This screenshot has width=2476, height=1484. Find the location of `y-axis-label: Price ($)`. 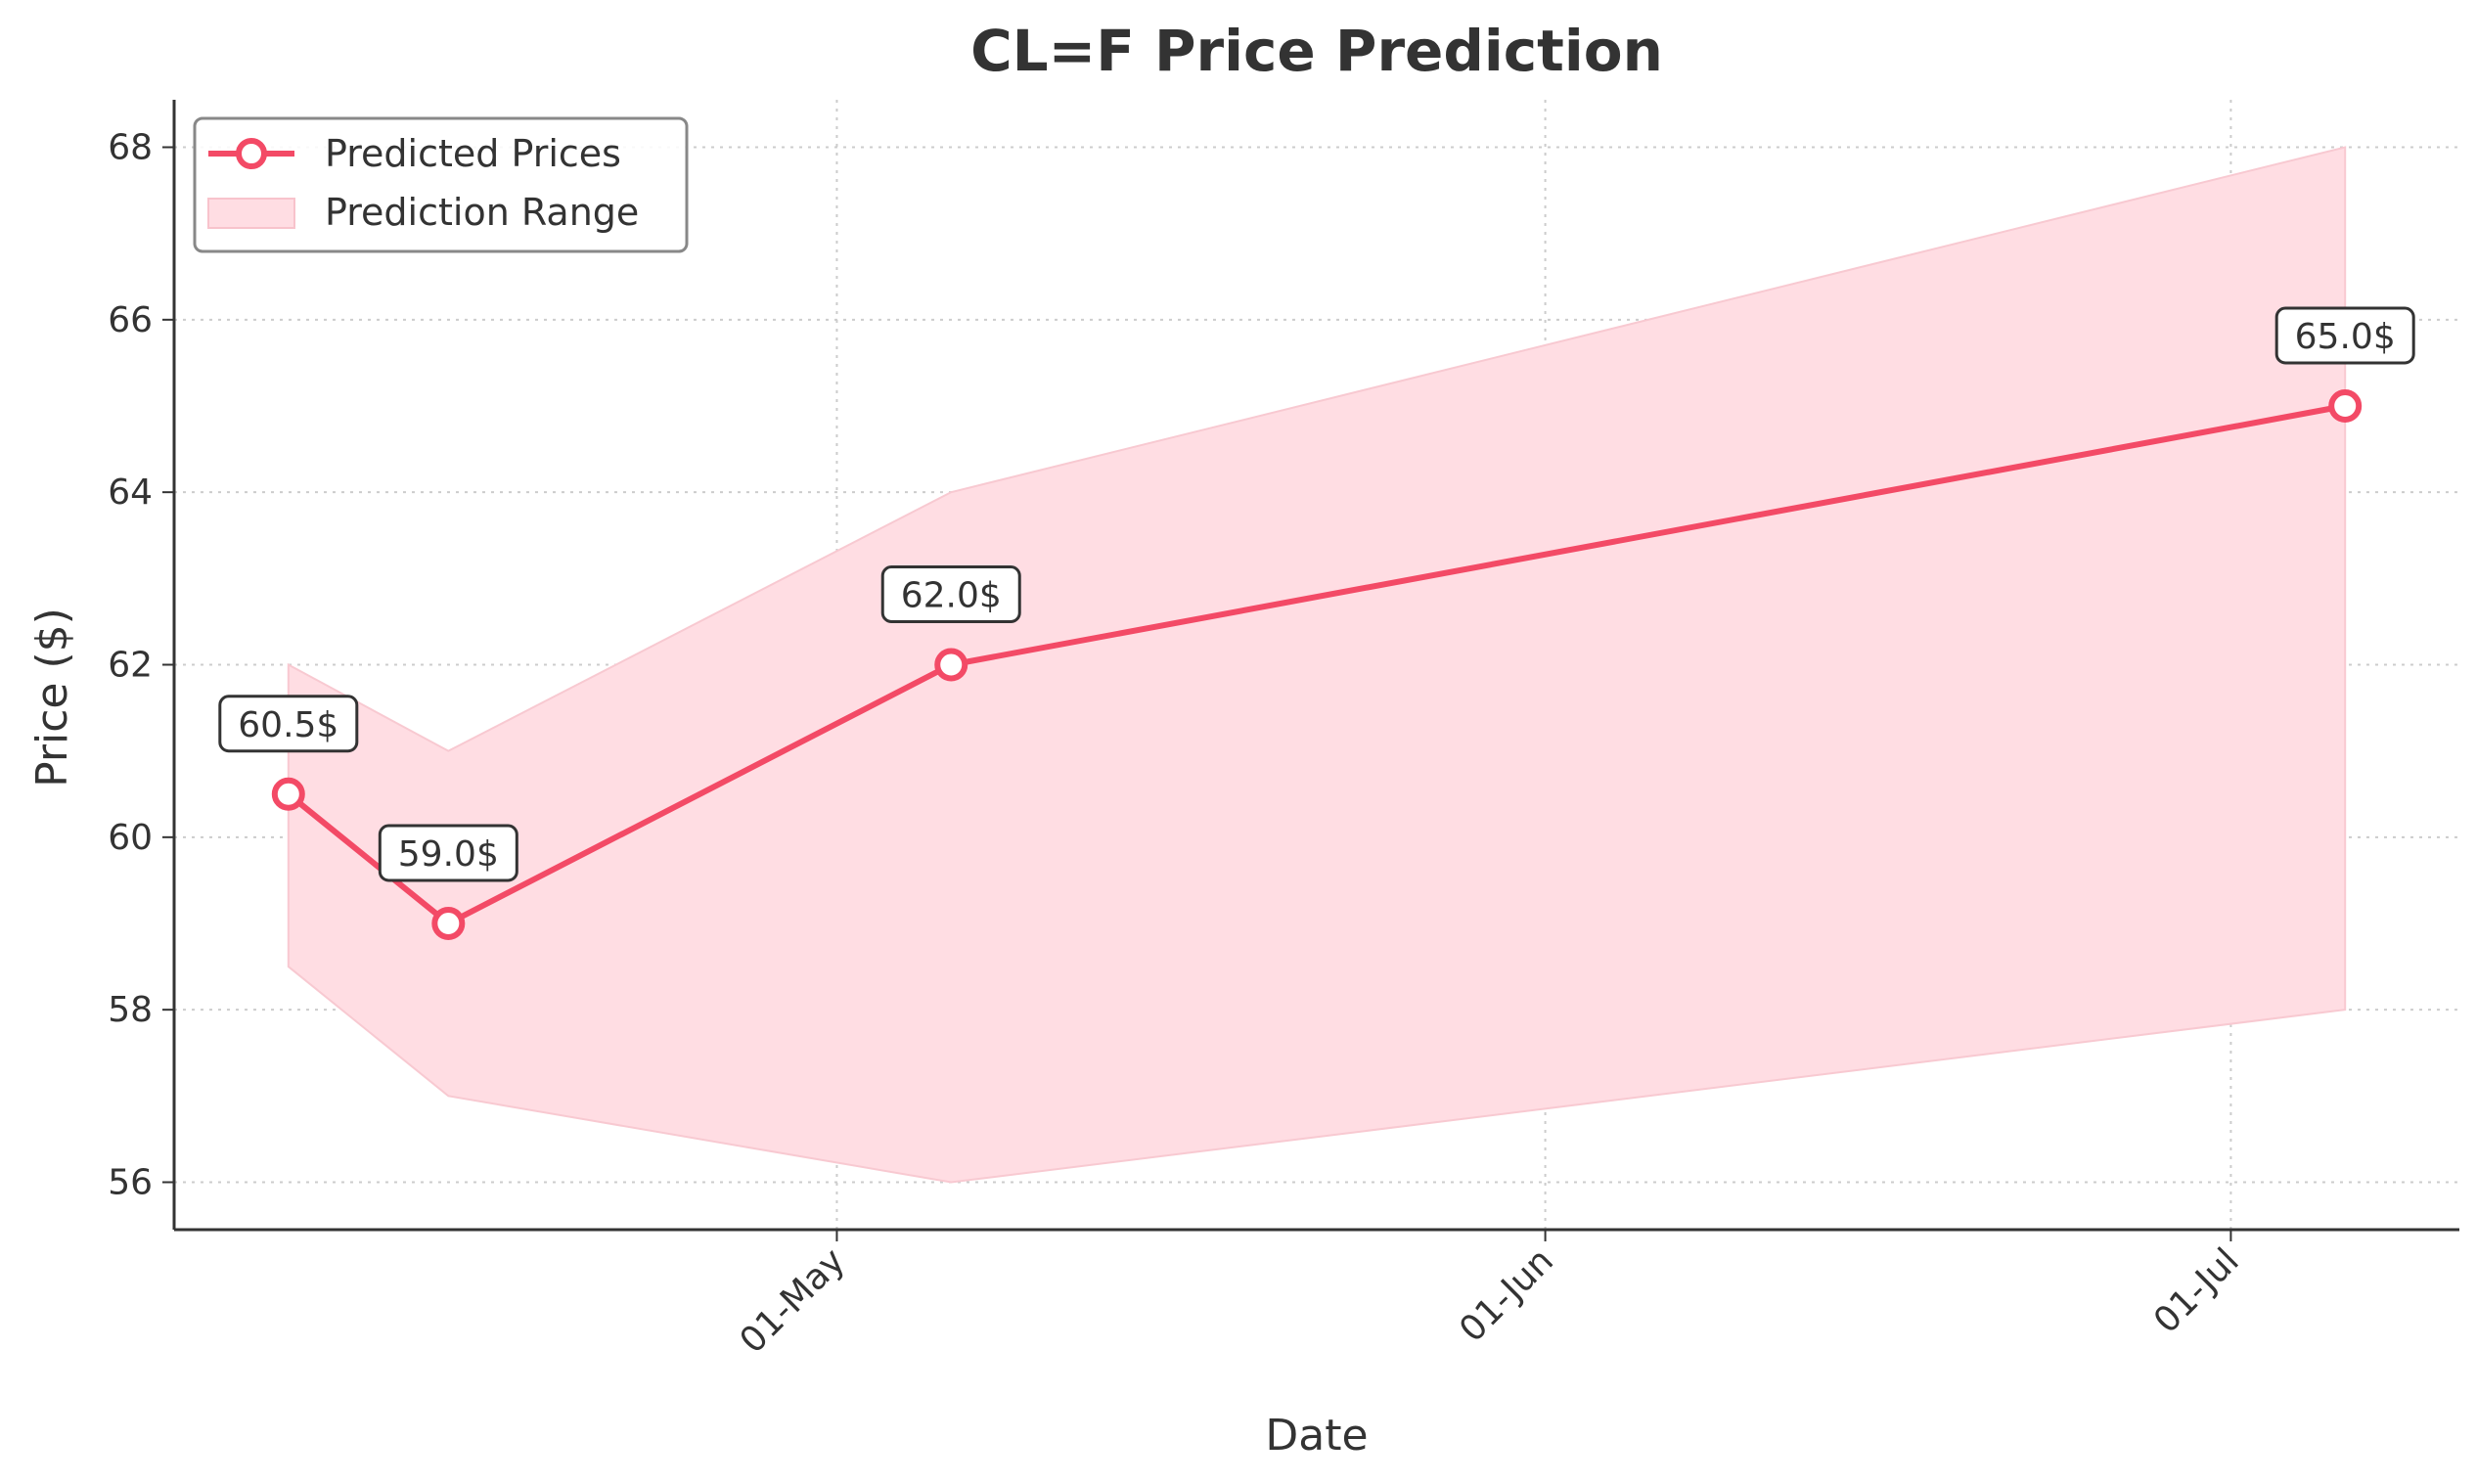

y-axis-label: Price ($) is located at coordinates (52, 697).